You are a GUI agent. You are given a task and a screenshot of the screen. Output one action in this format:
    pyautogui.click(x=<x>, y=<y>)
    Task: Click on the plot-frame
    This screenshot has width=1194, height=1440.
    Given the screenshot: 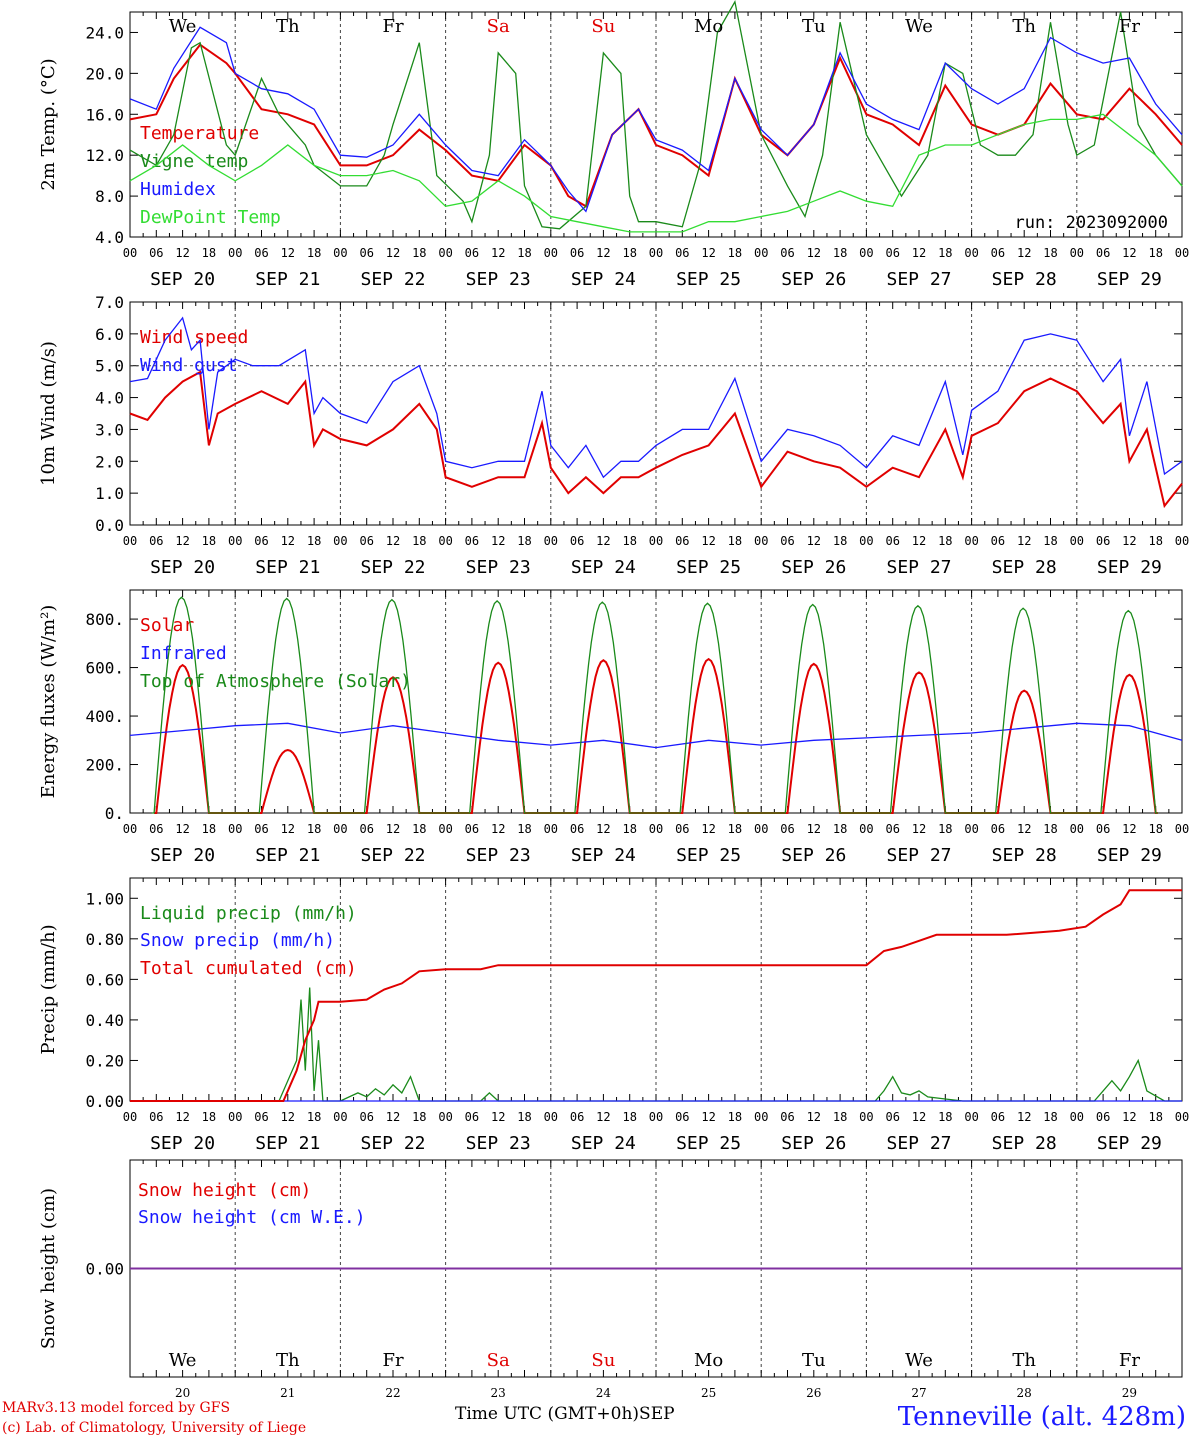 What is the action you would take?
    pyautogui.click(x=656, y=413)
    